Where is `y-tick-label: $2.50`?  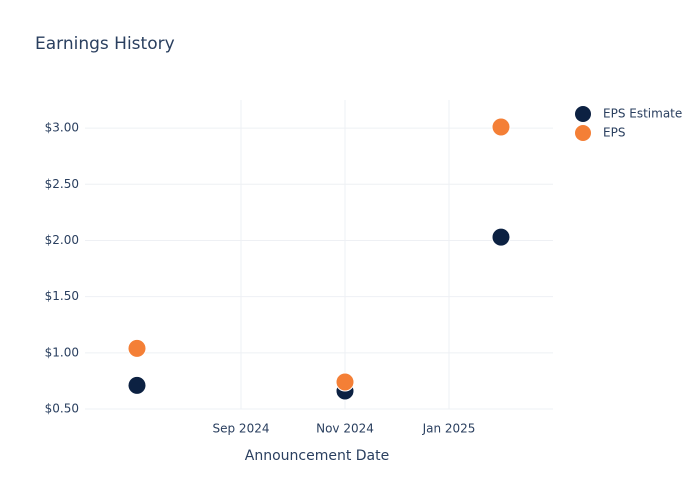
y-tick-label: $2.50 is located at coordinates (62, 184).